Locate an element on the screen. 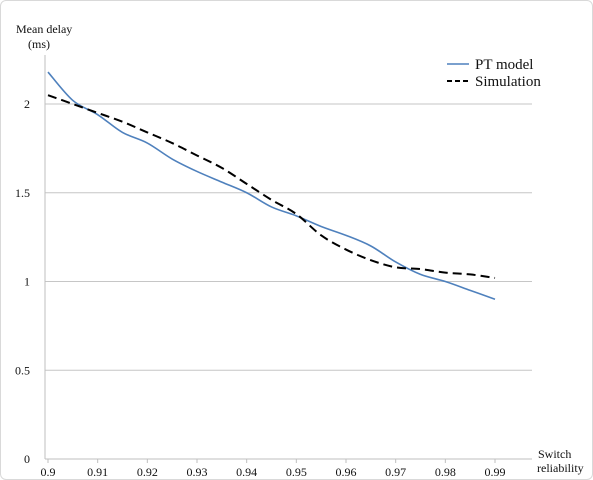  y-tick-label: 1 is located at coordinates (27, 282).